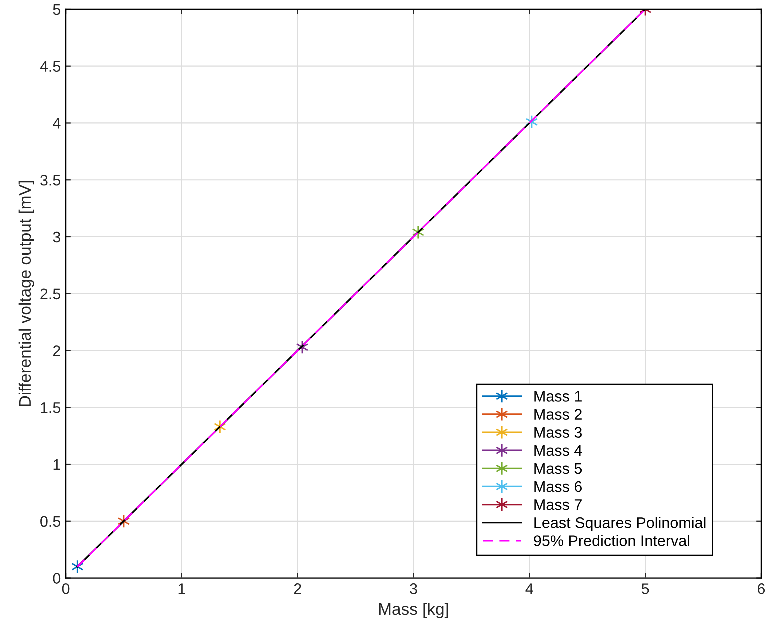 This screenshot has width=777, height=632. I want to click on y-tick-label: 1.5, so click(51, 408).